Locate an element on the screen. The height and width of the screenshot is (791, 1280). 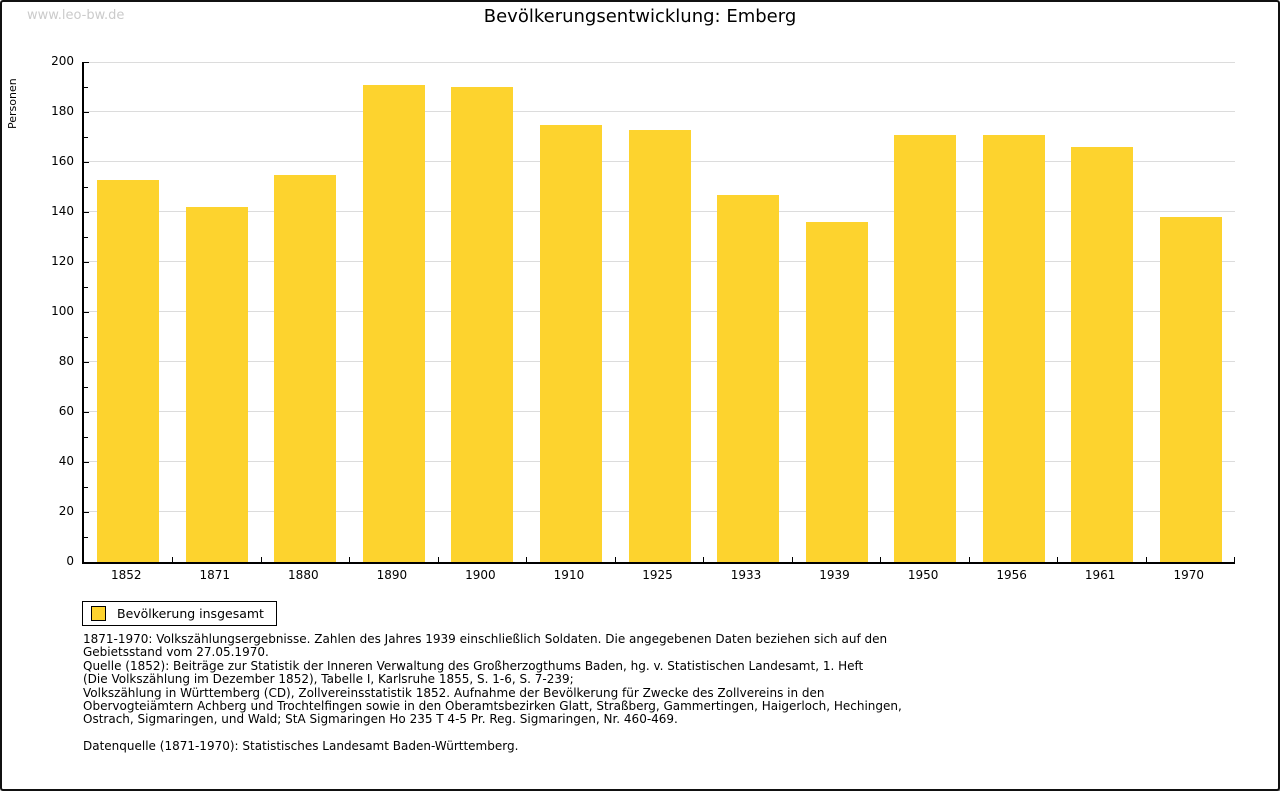
y-tick-label: 200 is located at coordinates (62, 61).